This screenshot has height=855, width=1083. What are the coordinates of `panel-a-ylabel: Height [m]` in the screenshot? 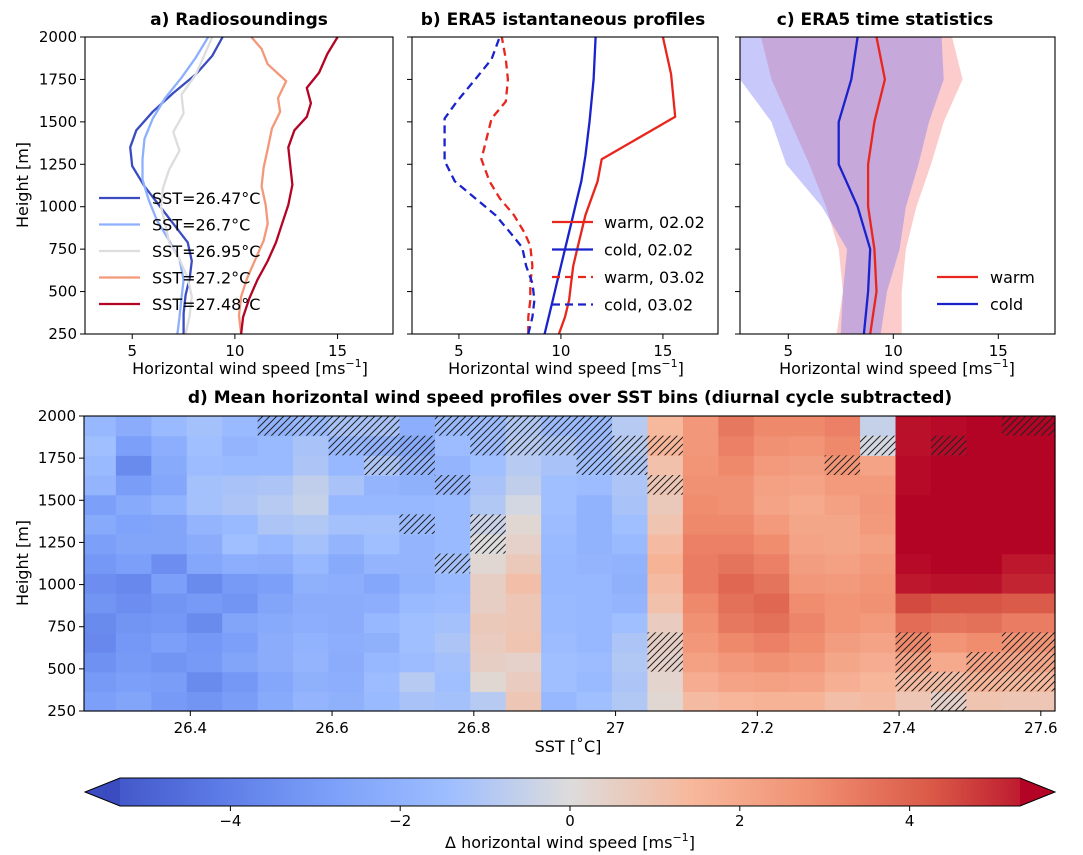 It's located at (22, 185).